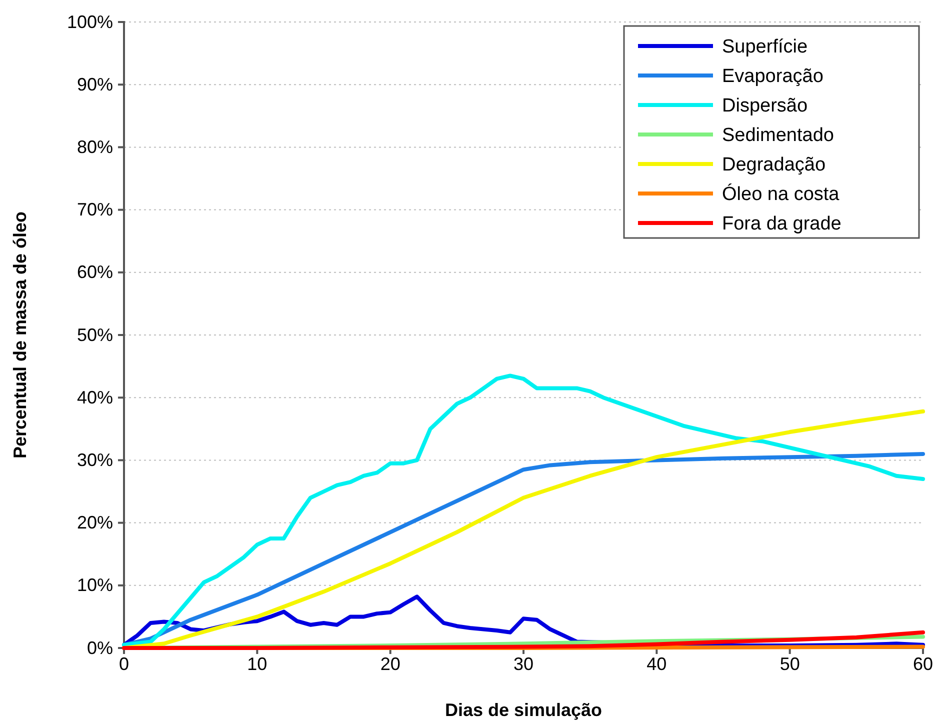 The width and height of the screenshot is (939, 726). What do you see at coordinates (124, 664) in the screenshot?
I see `x-tick-label: 0` at bounding box center [124, 664].